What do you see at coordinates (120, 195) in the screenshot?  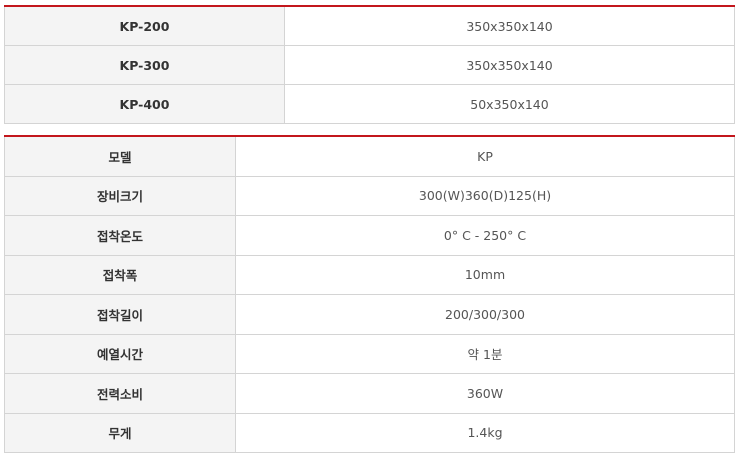 I see `row-label: 장비크기` at bounding box center [120, 195].